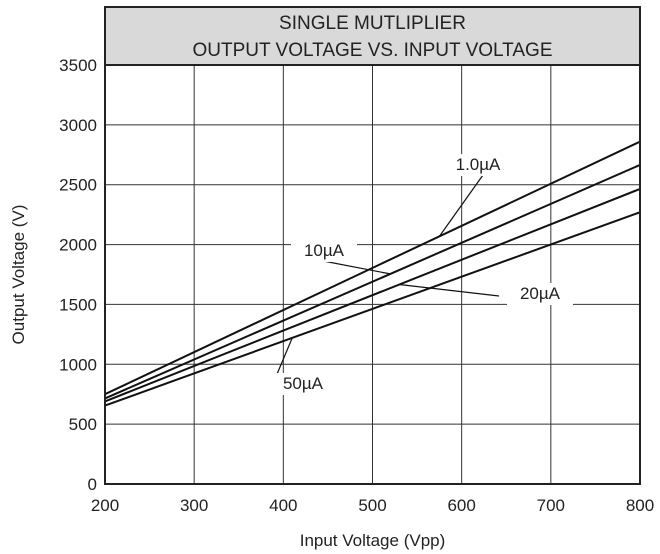 The height and width of the screenshot is (554, 660). I want to click on x-tick-label: 300, so click(194, 505).